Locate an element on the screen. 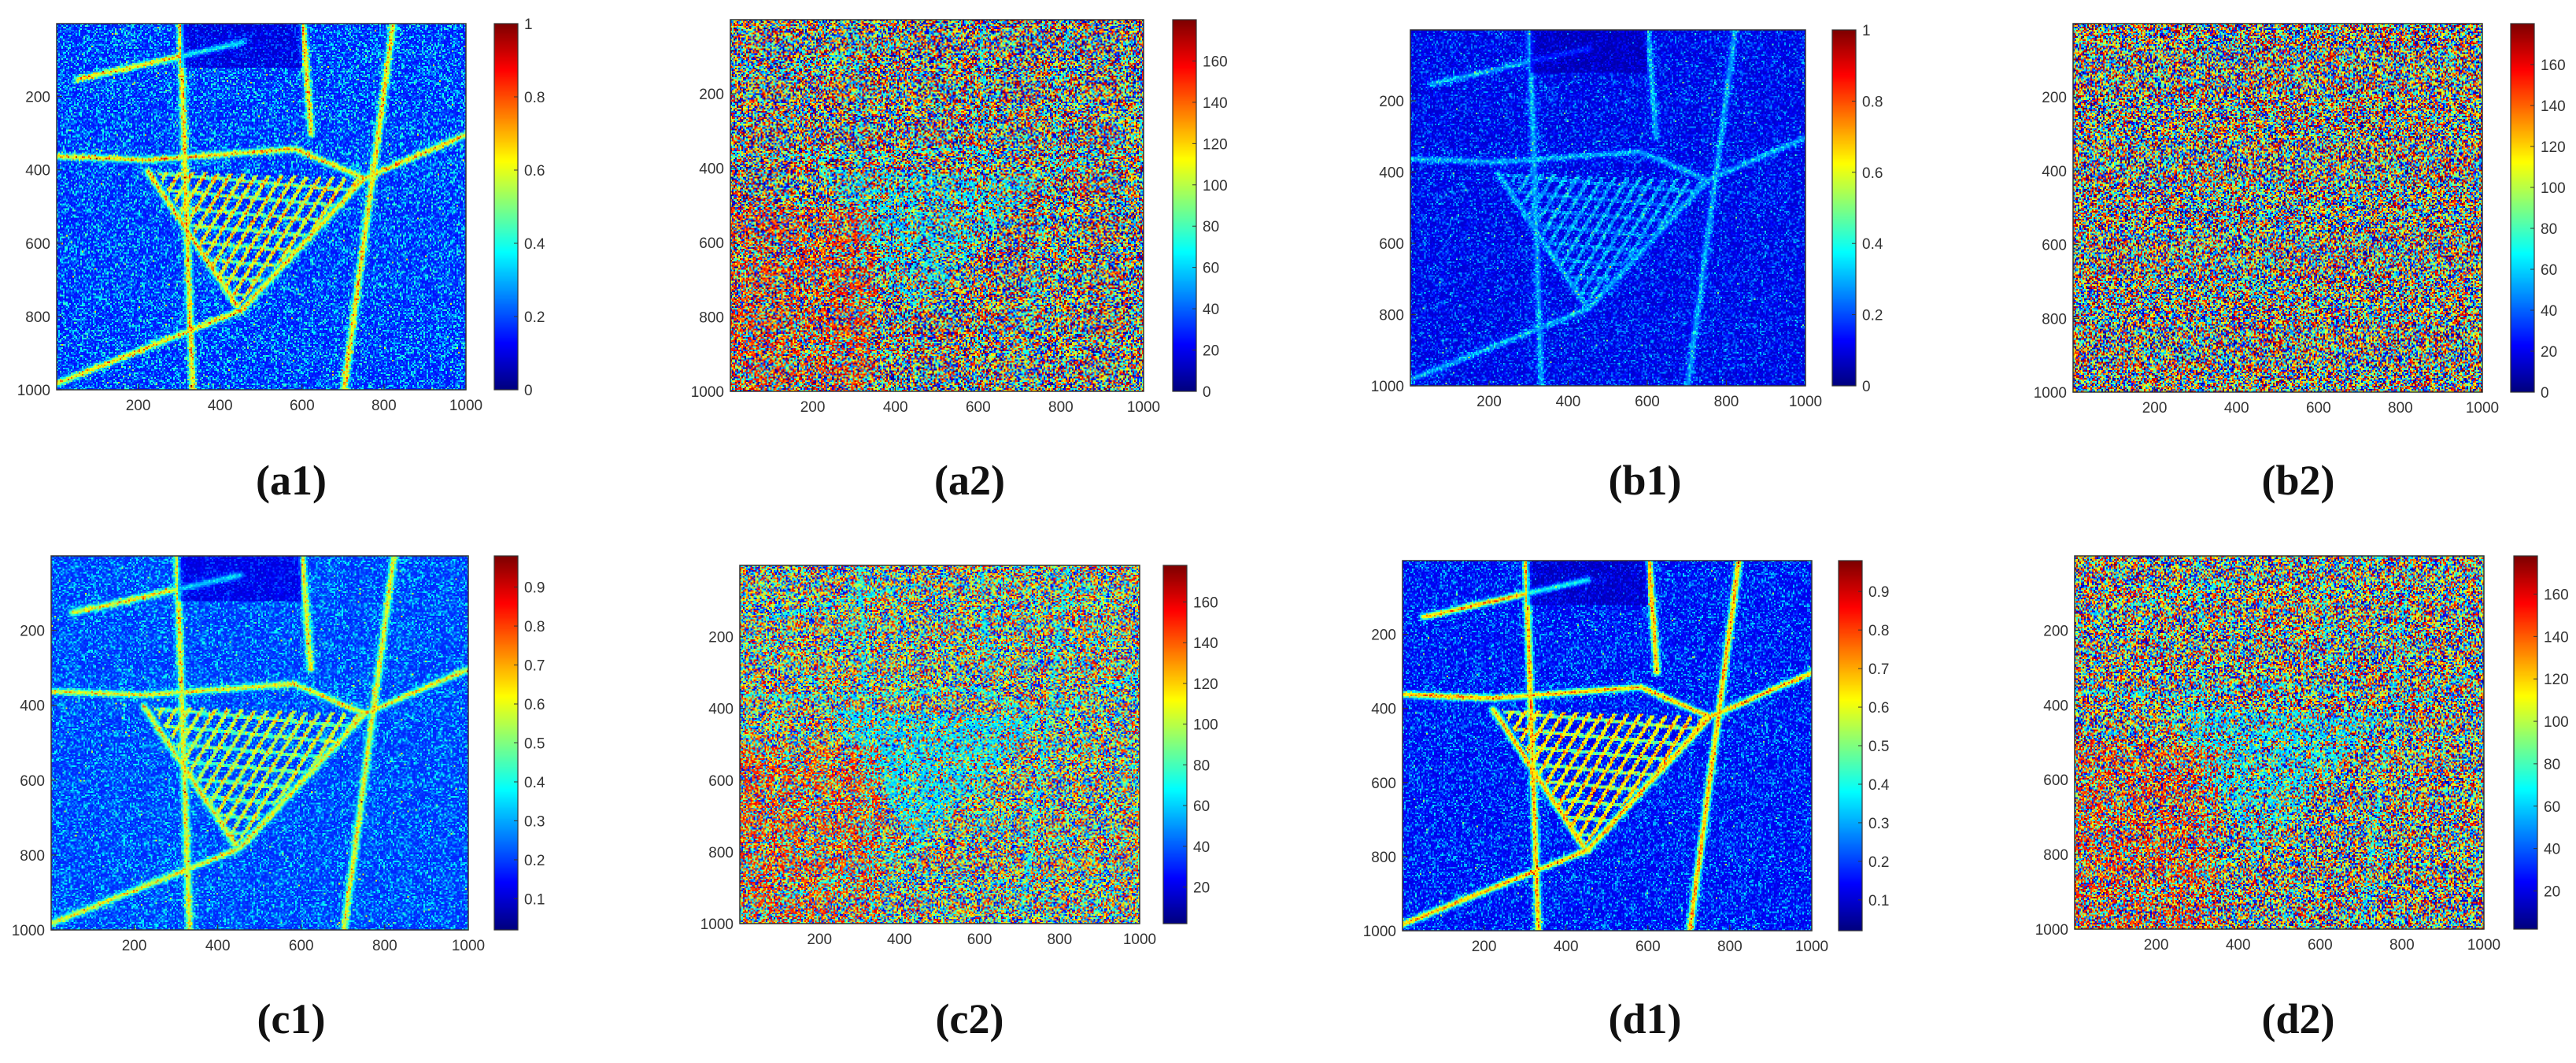 This screenshot has height=1063, width=2576. colorbar-tick-label: 140 is located at coordinates (2553, 106).